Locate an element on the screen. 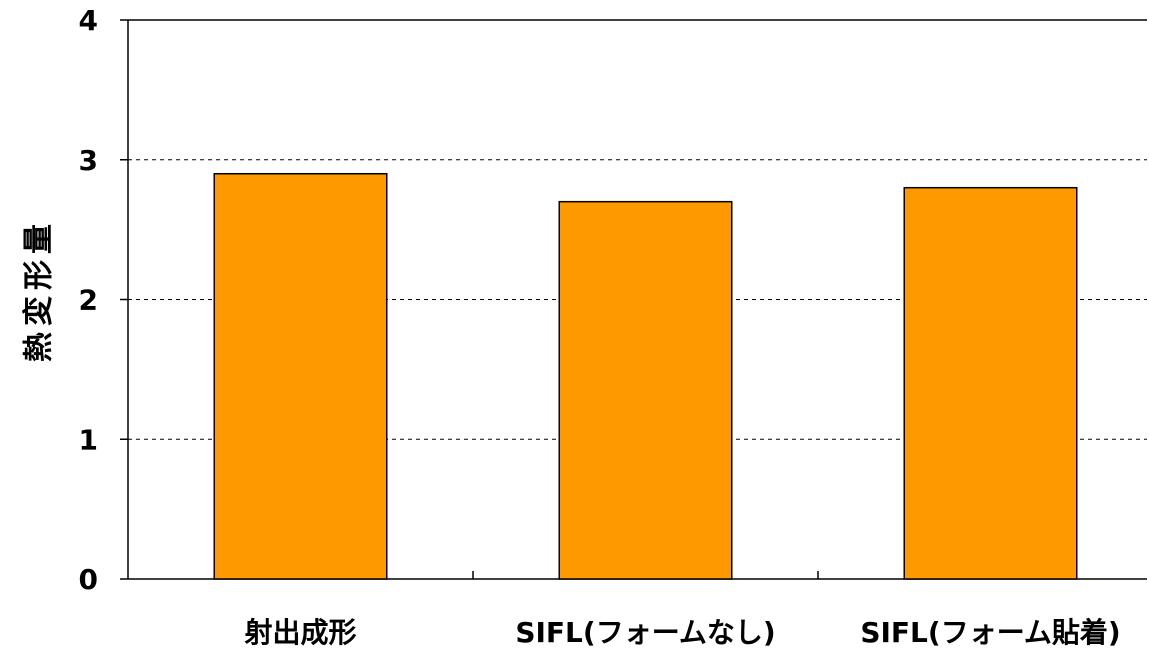  y-tick-label: 4 is located at coordinates (88, 20).